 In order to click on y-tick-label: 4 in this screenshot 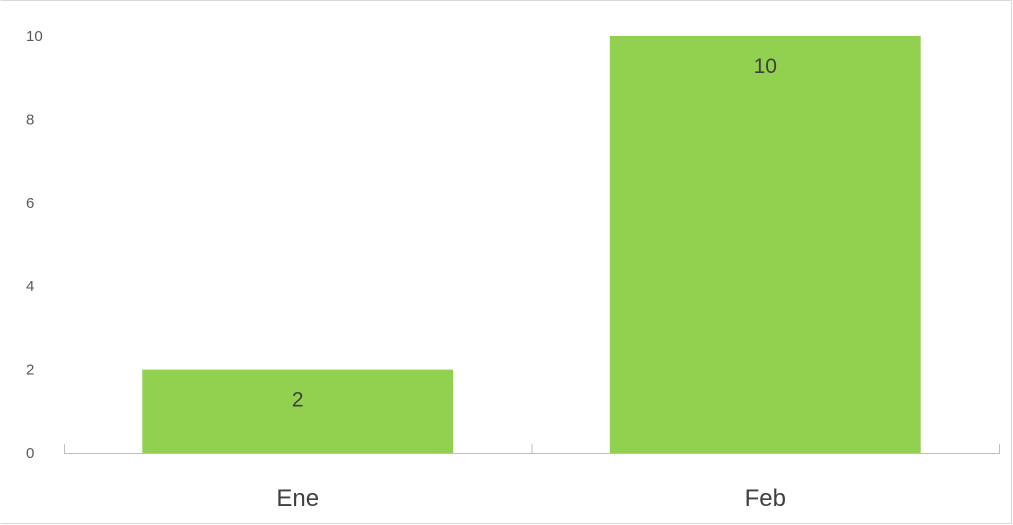, I will do `click(30, 286)`.